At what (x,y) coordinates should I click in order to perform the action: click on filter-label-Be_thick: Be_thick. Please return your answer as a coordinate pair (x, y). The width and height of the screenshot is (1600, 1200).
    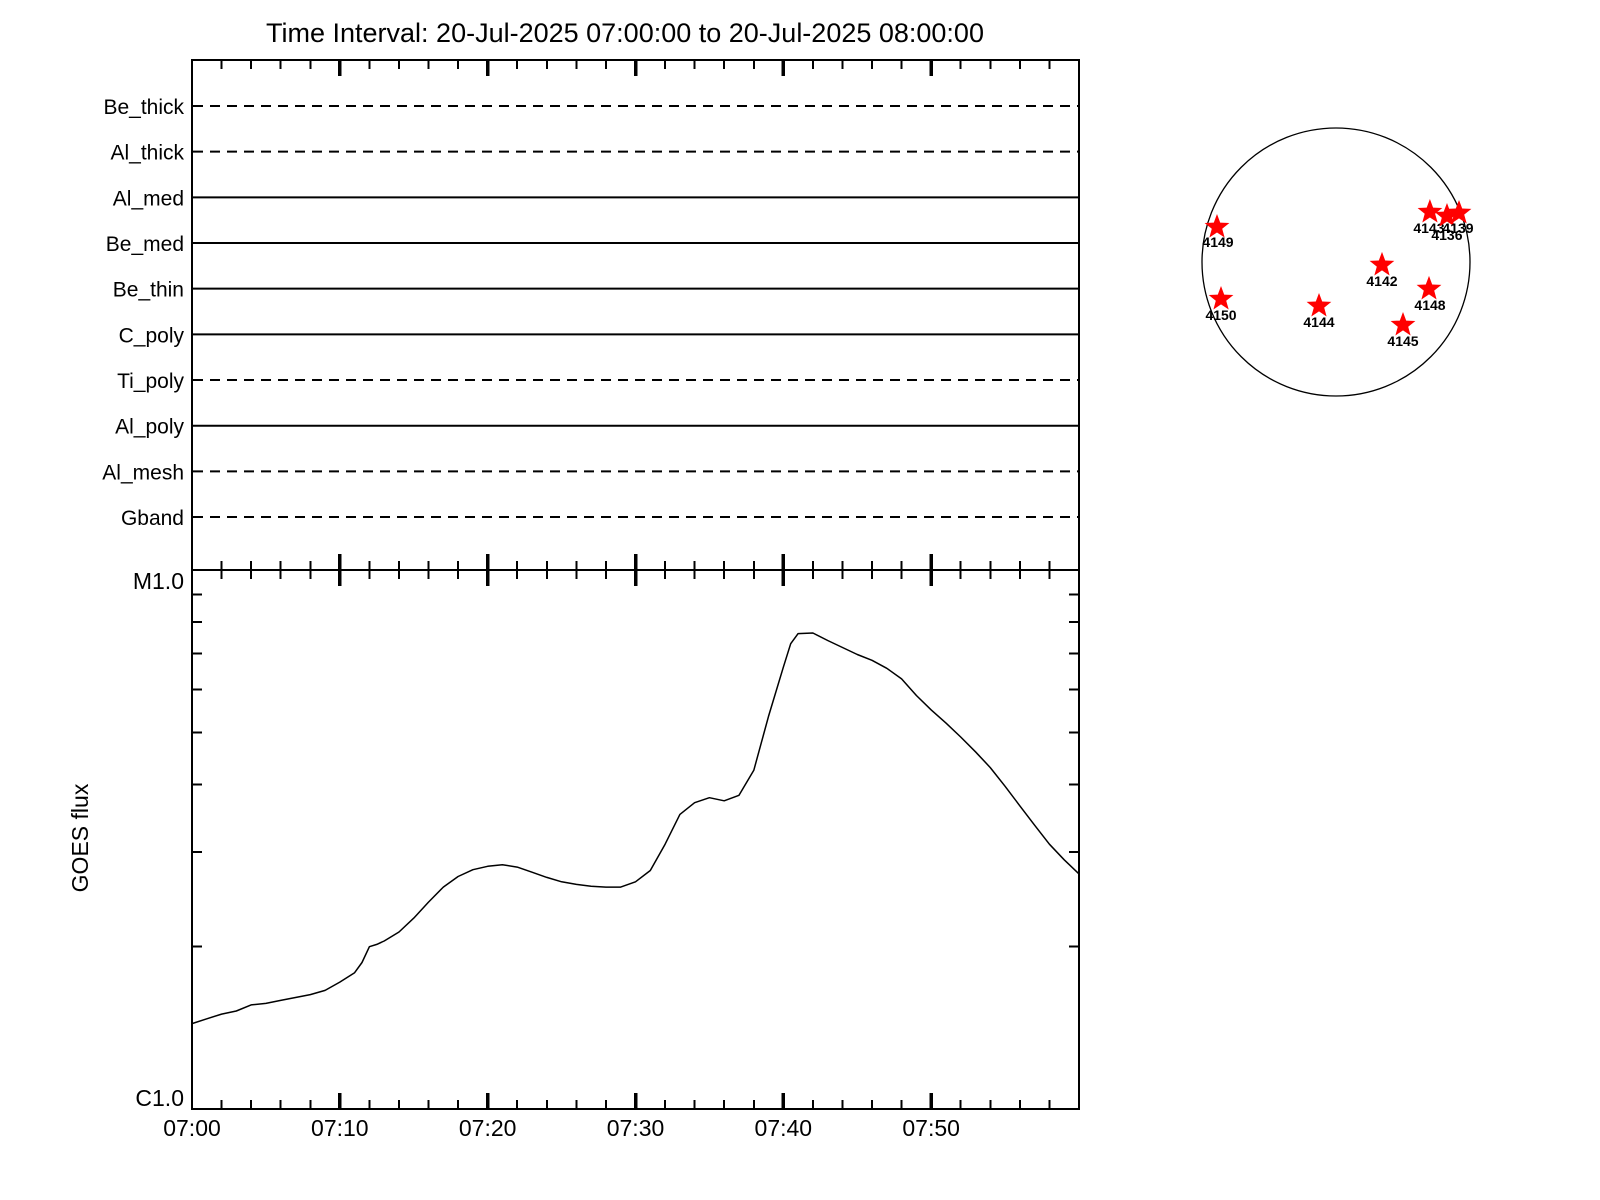
    Looking at the image, I should click on (143, 107).